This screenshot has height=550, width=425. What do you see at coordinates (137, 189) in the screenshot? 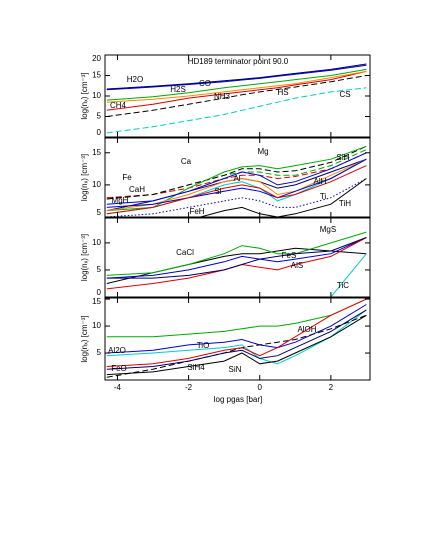
I see `curve-label: CaH` at bounding box center [137, 189].